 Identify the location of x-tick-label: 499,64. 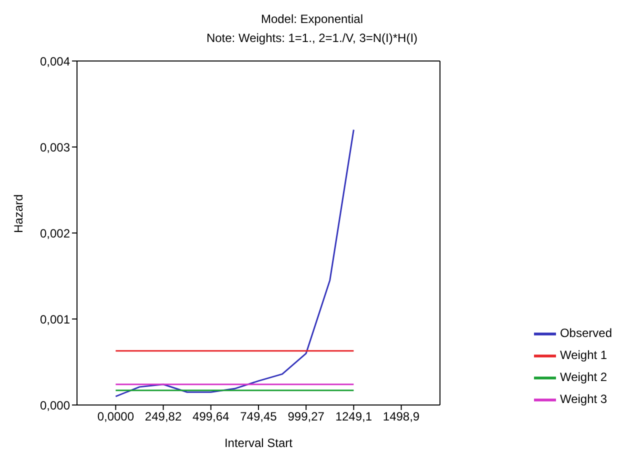
(211, 417).